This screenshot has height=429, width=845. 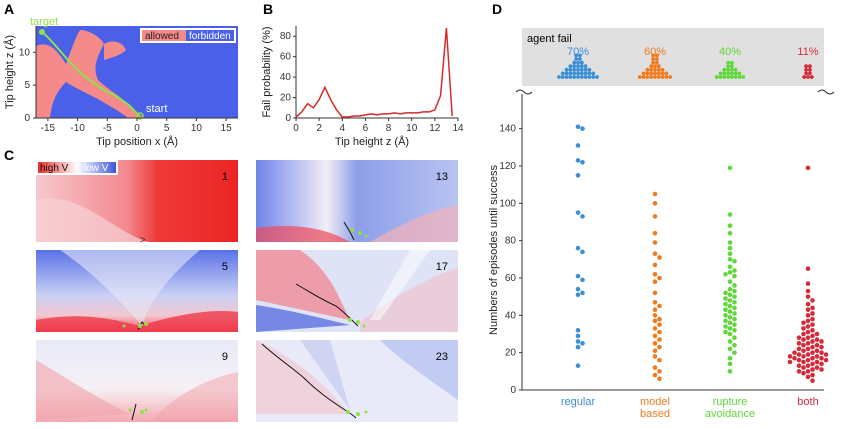 I want to click on b-x-tick-label: 0, so click(x=296, y=128).